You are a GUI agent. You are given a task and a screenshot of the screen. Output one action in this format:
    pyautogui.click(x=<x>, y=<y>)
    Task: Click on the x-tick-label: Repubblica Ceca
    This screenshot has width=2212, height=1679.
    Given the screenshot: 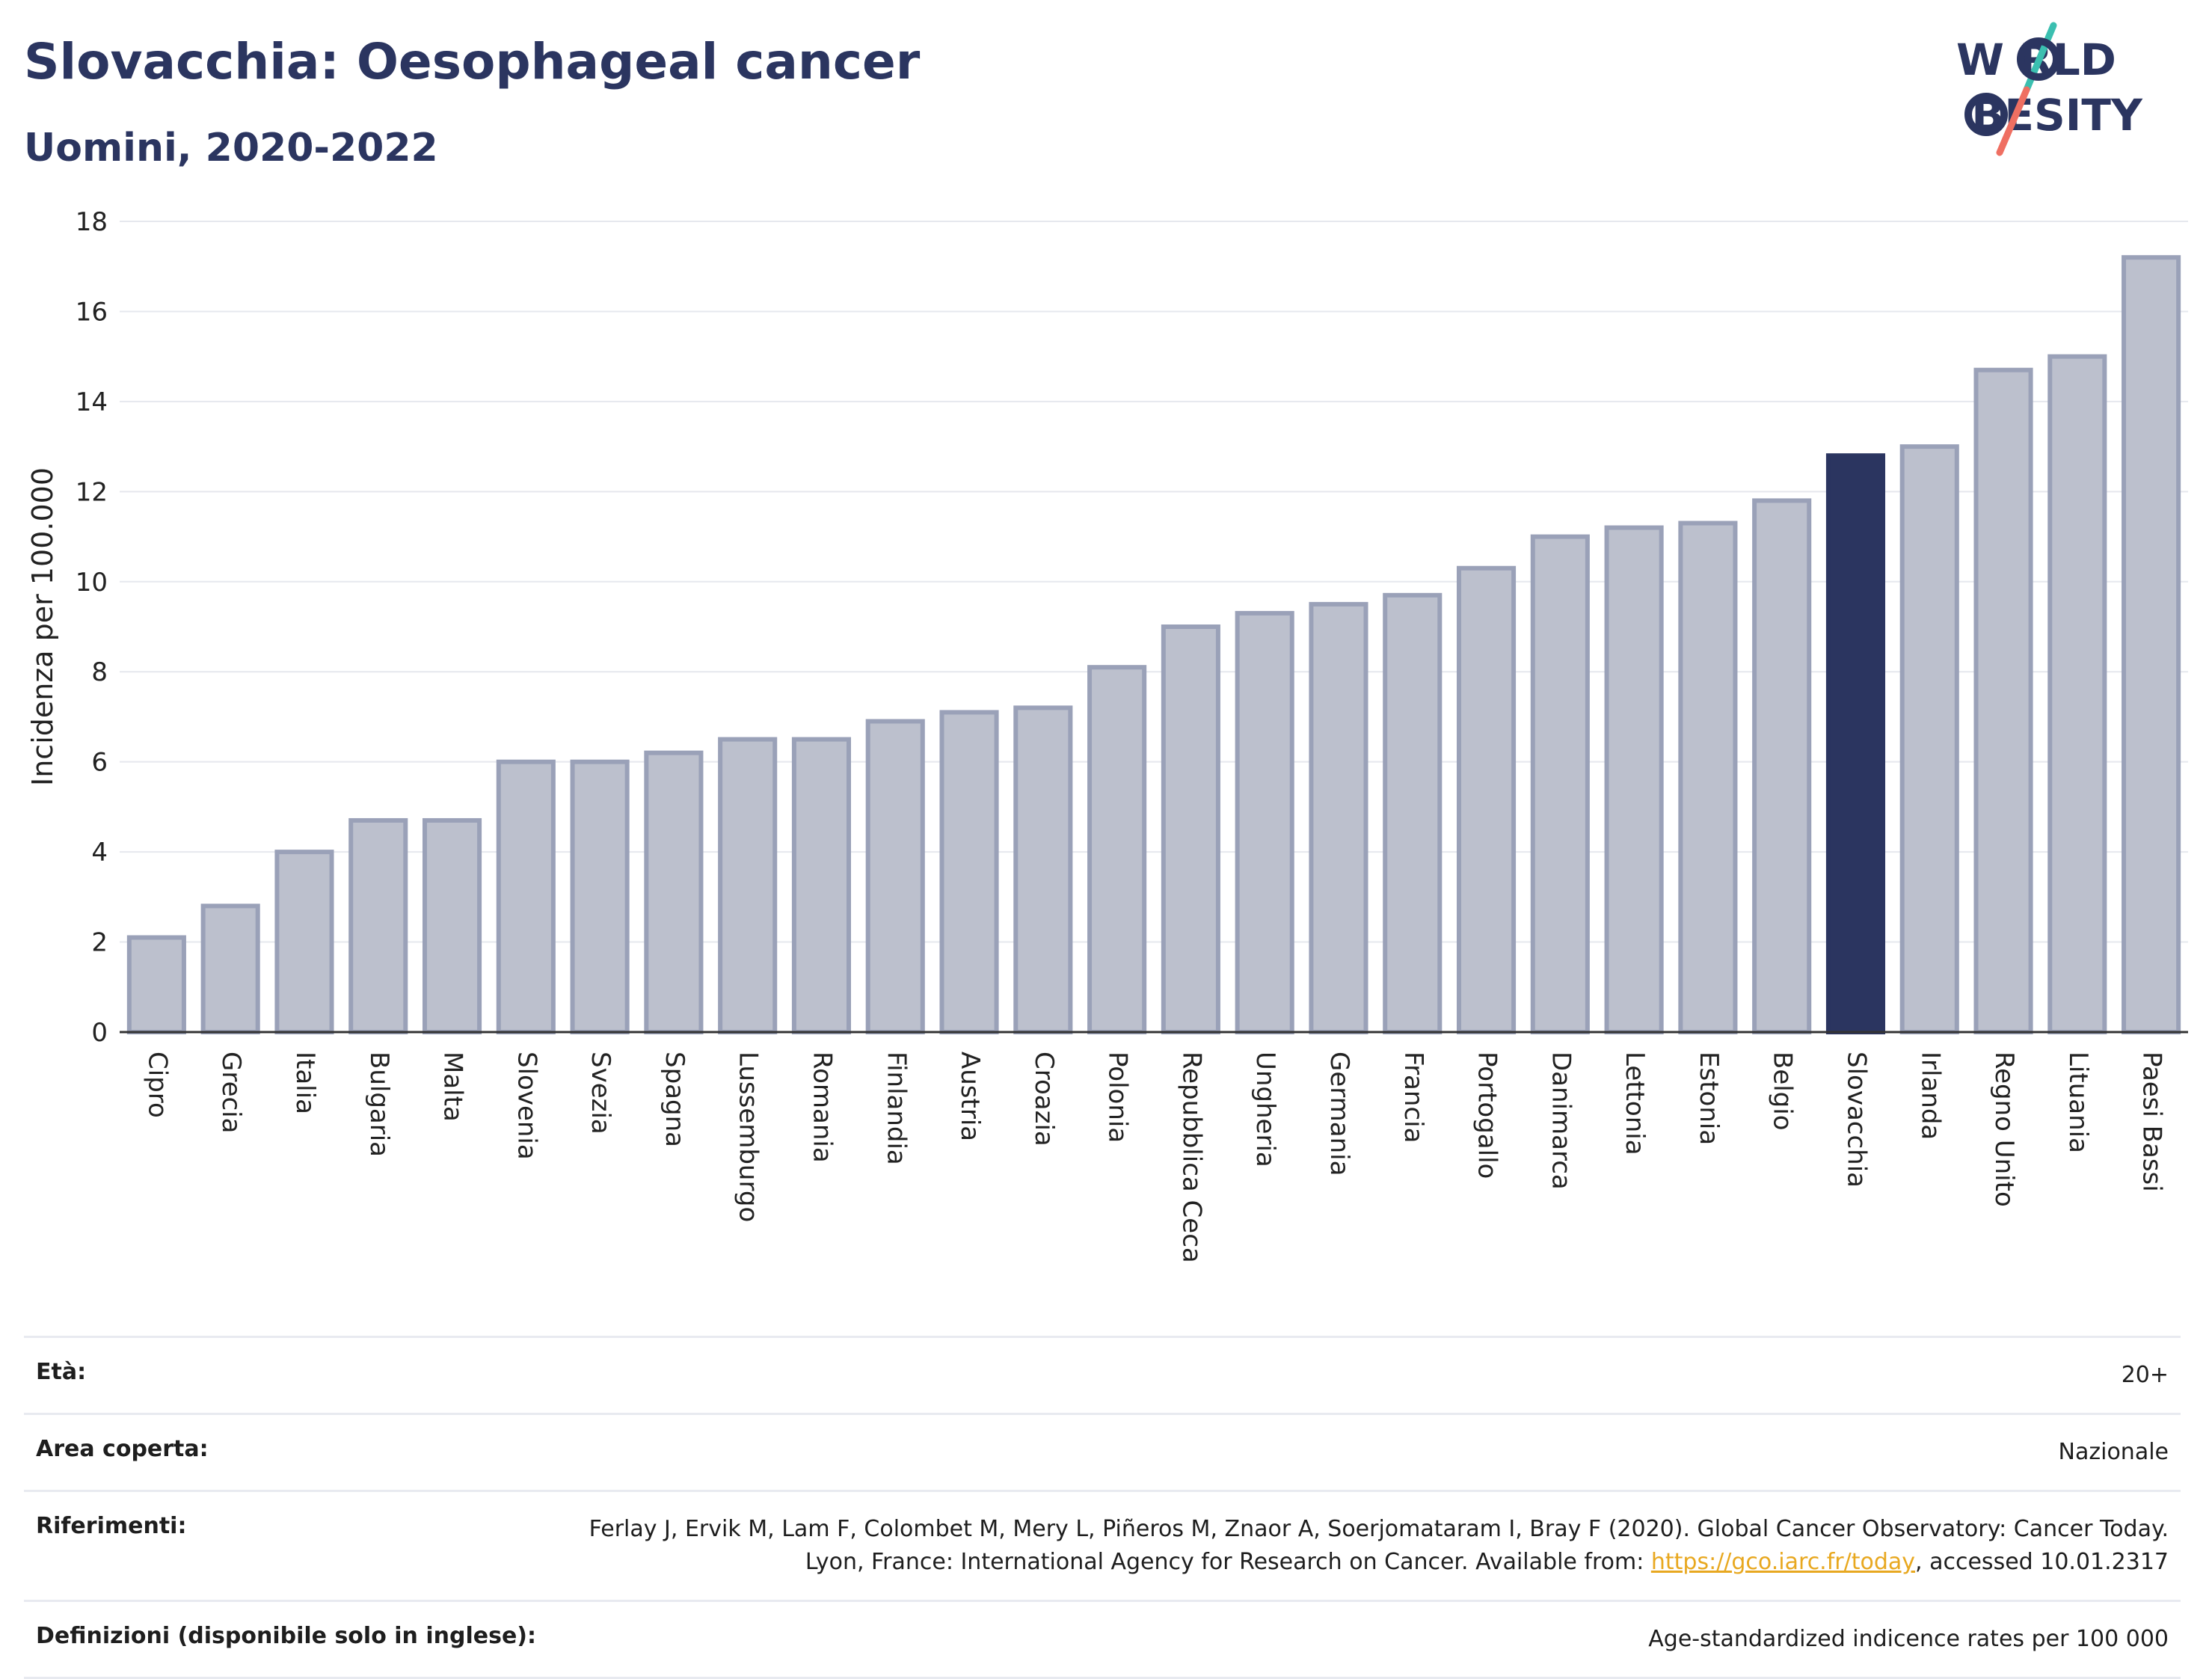 What is the action you would take?
    pyautogui.click(x=1191, y=1157)
    